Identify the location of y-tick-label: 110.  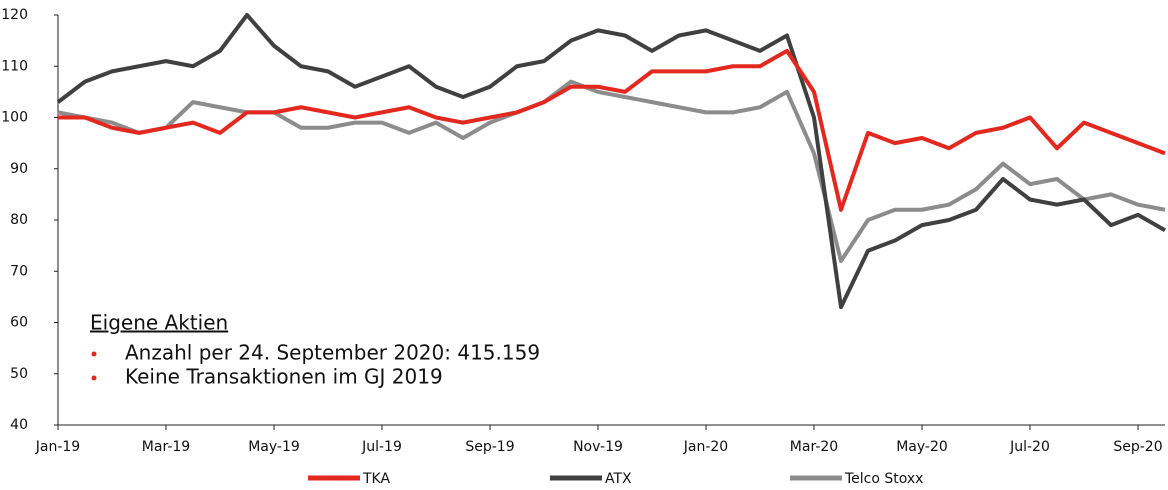
(14, 66).